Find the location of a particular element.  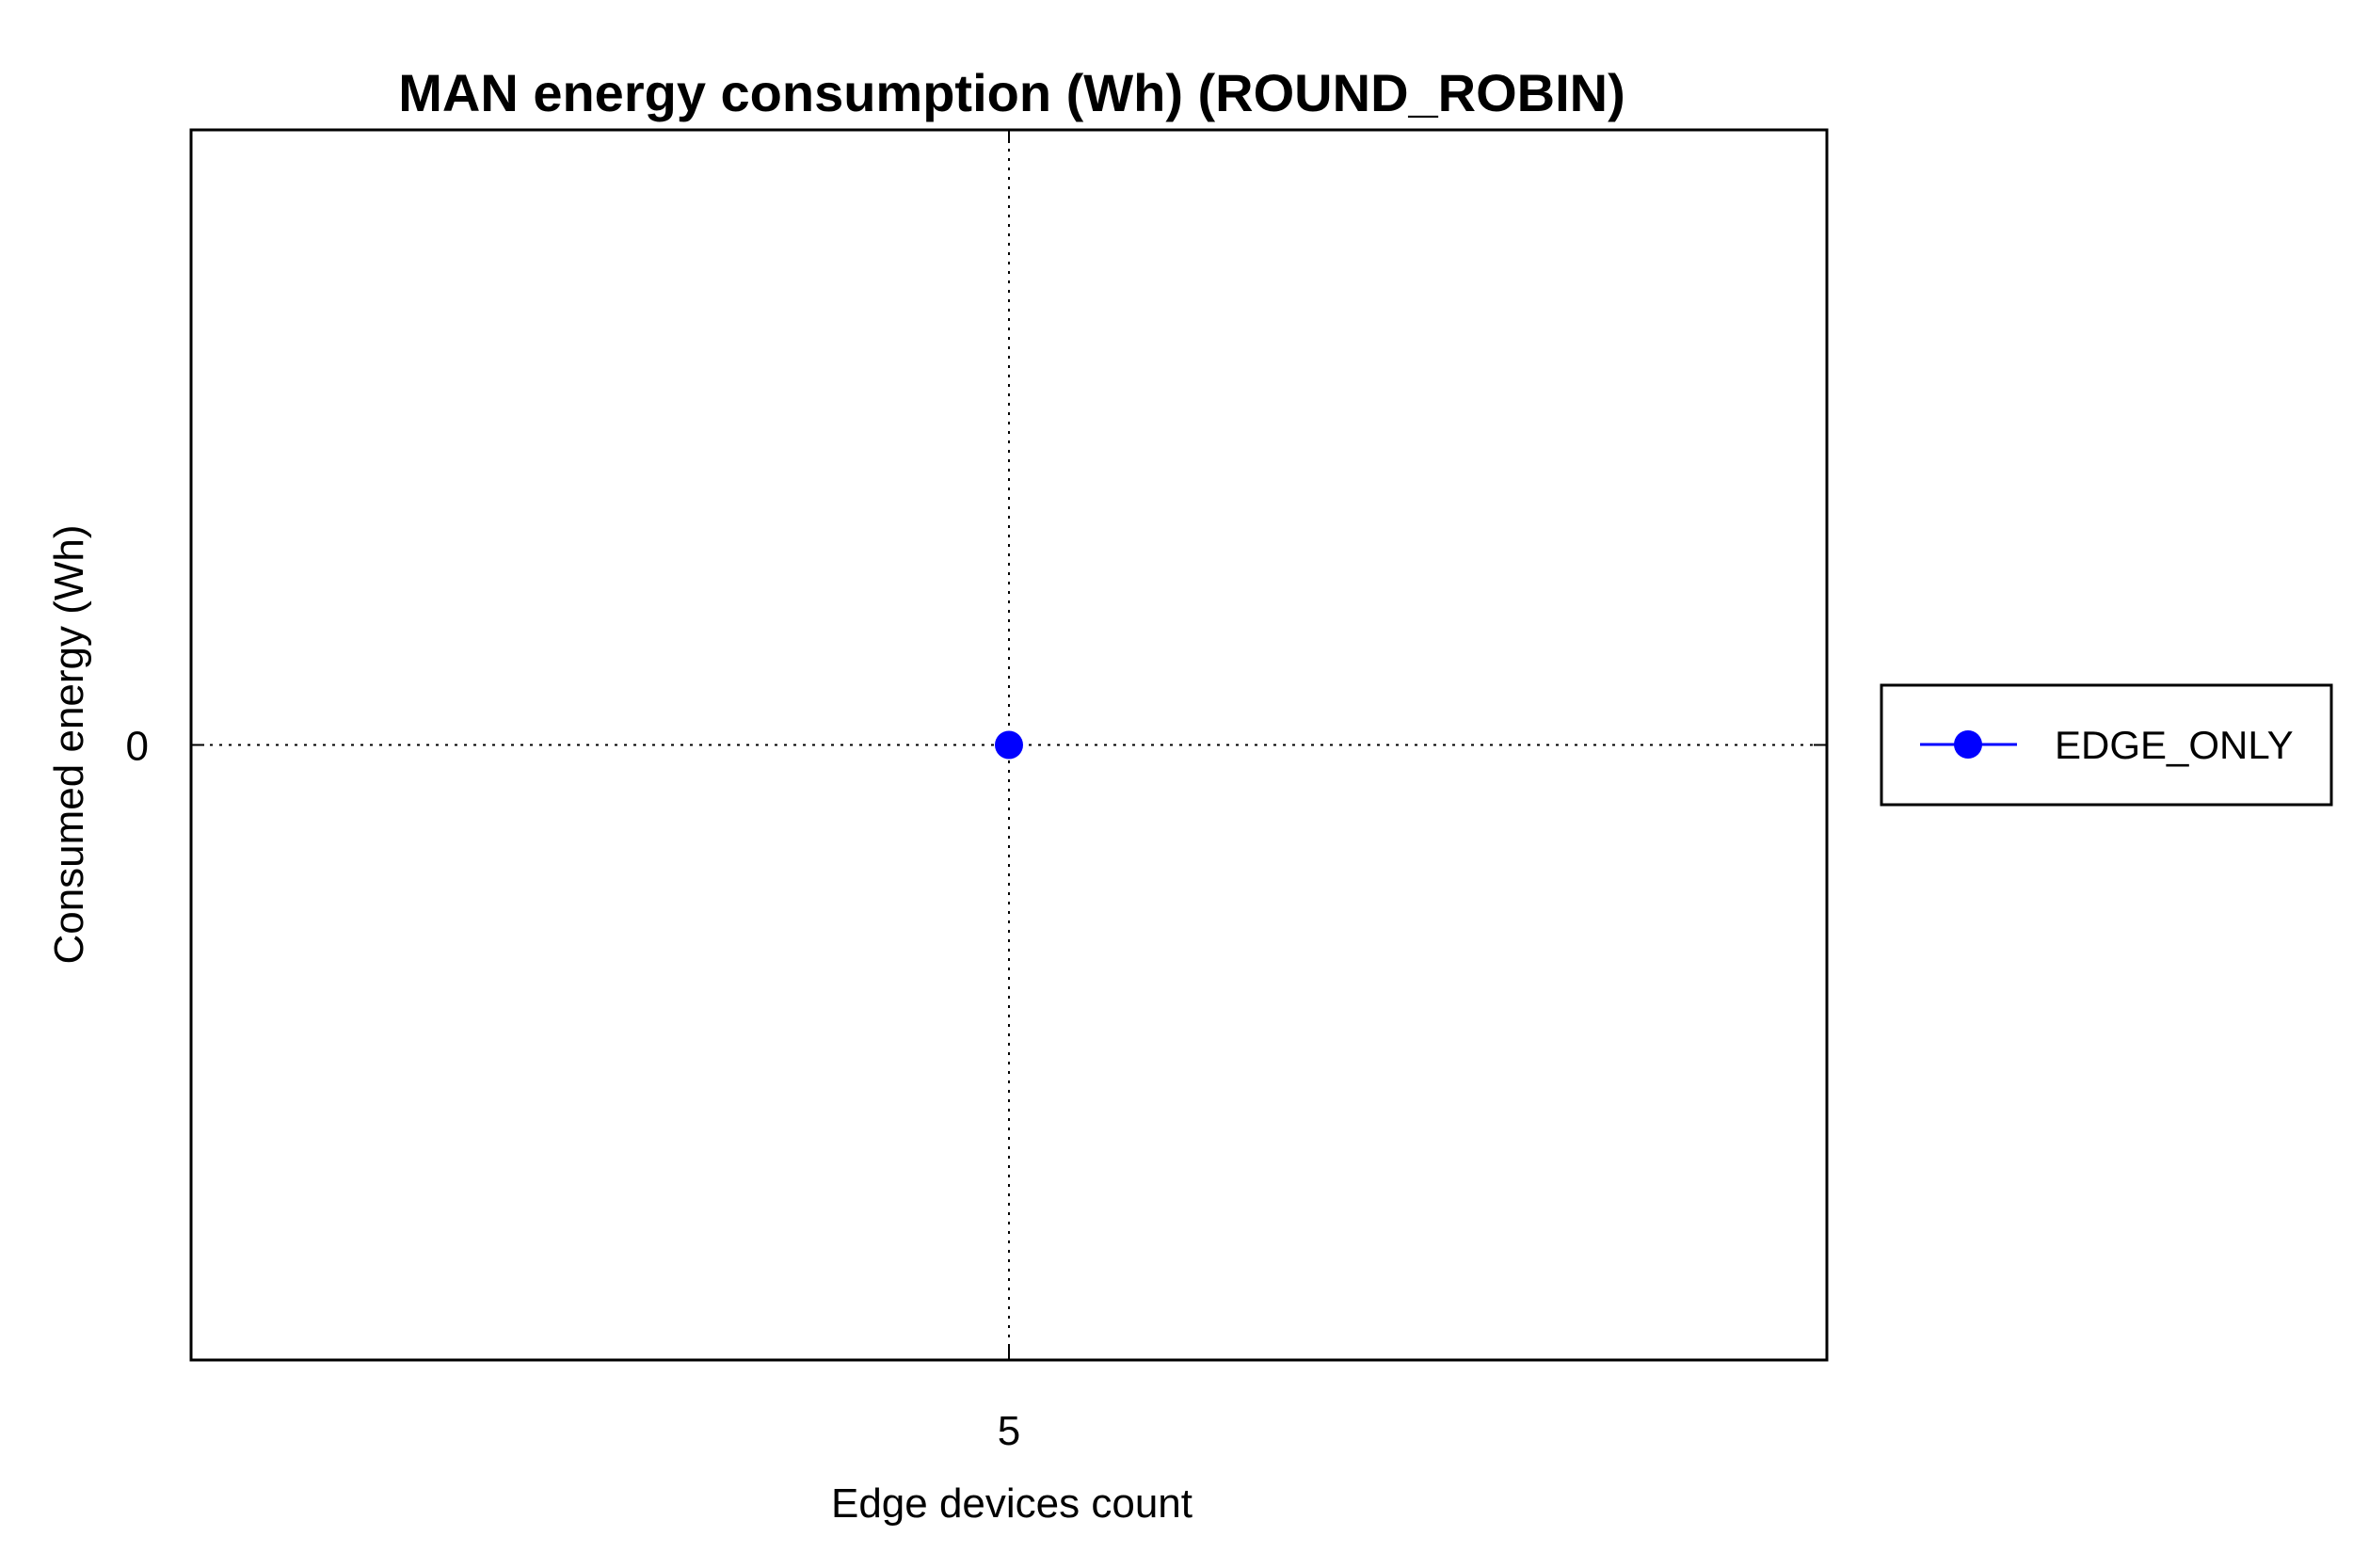

data-point-edge-only is located at coordinates (1009, 745).